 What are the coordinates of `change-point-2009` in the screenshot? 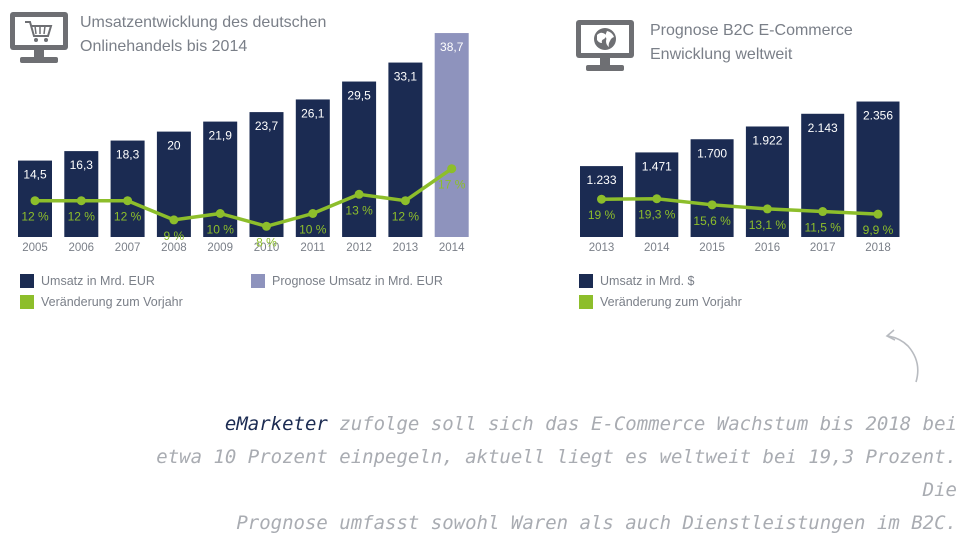 It's located at (220, 213).